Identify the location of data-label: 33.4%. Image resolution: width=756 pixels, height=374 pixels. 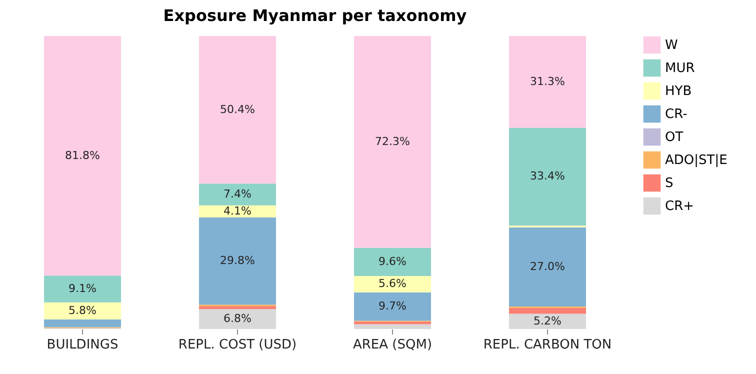
(547, 176).